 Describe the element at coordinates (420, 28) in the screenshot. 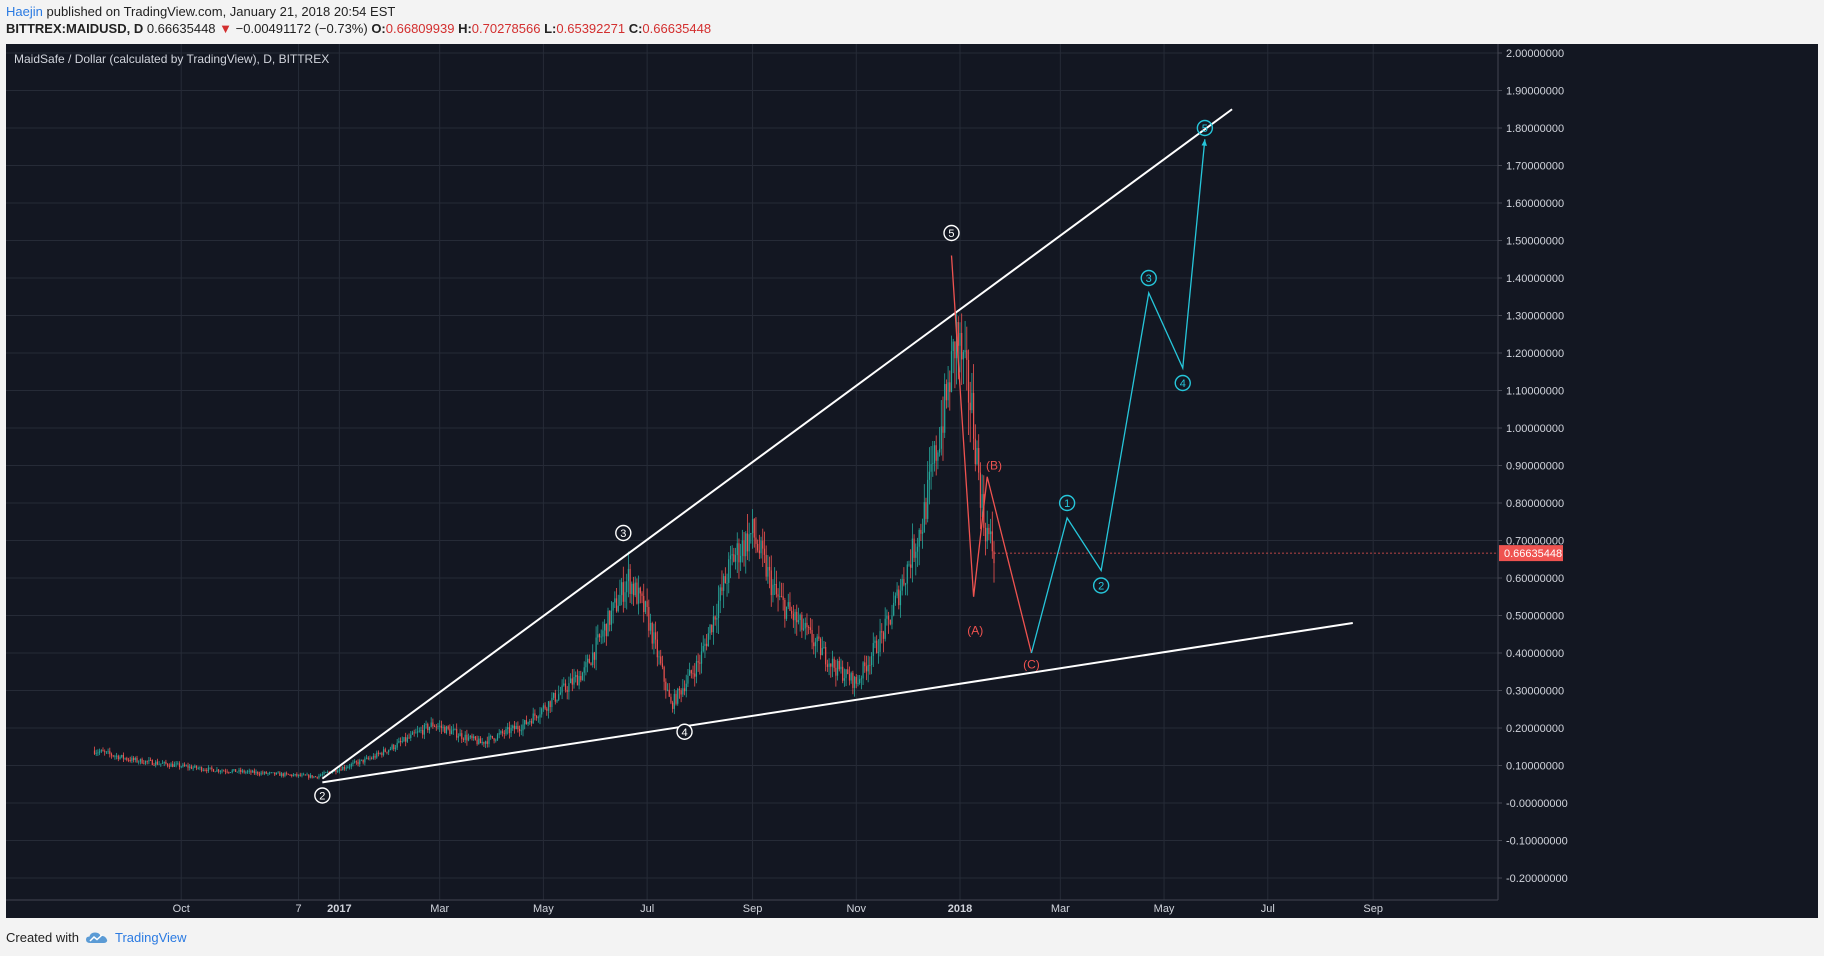

I see `open-value: 0.66809939` at that location.